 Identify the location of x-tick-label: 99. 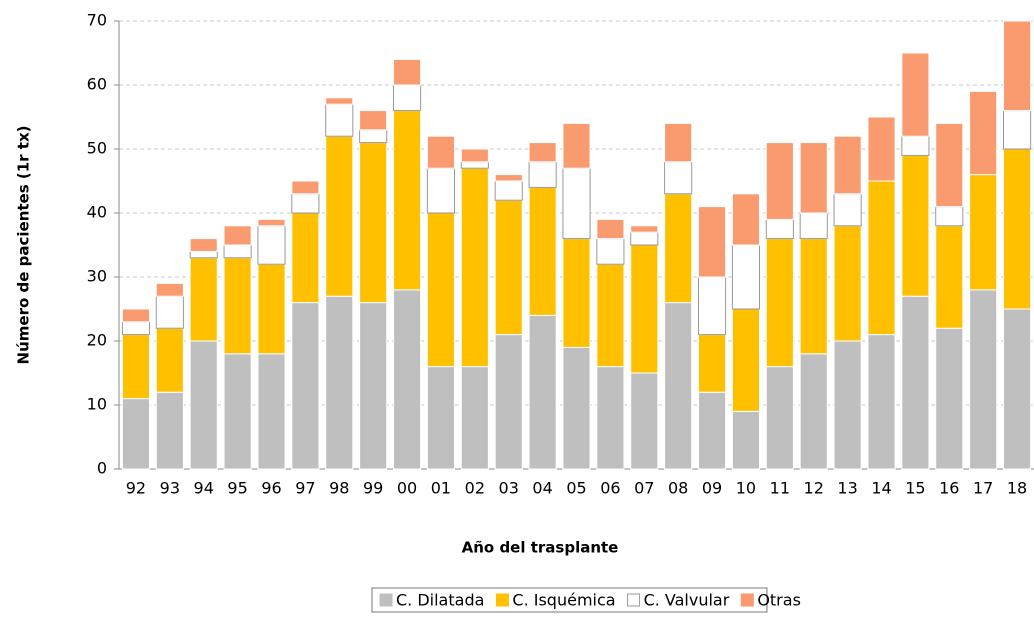
(373, 488).